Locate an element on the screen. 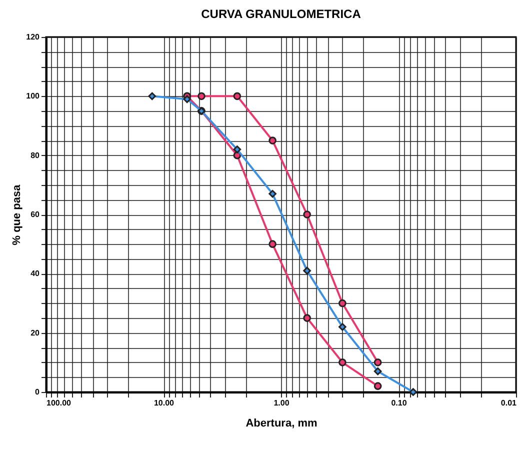 This screenshot has height=470, width=530. y-tick-label: 120 is located at coordinates (33, 37).